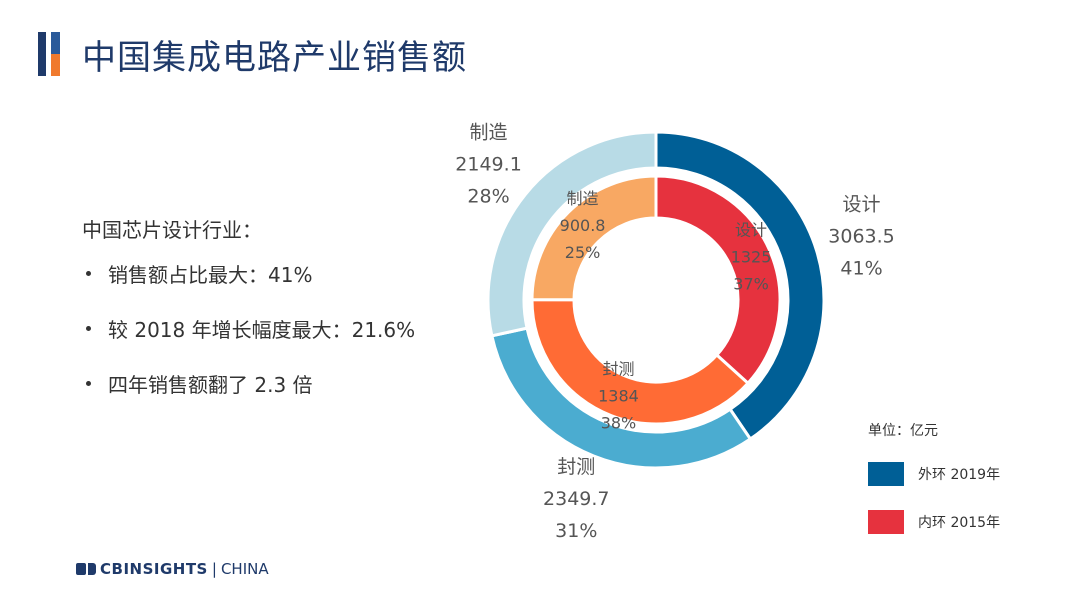 Image resolution: width=1080 pixels, height=607 pixels. What do you see at coordinates (886, 474) in the screenshot?
I see `legend-swatch-outer` at bounding box center [886, 474].